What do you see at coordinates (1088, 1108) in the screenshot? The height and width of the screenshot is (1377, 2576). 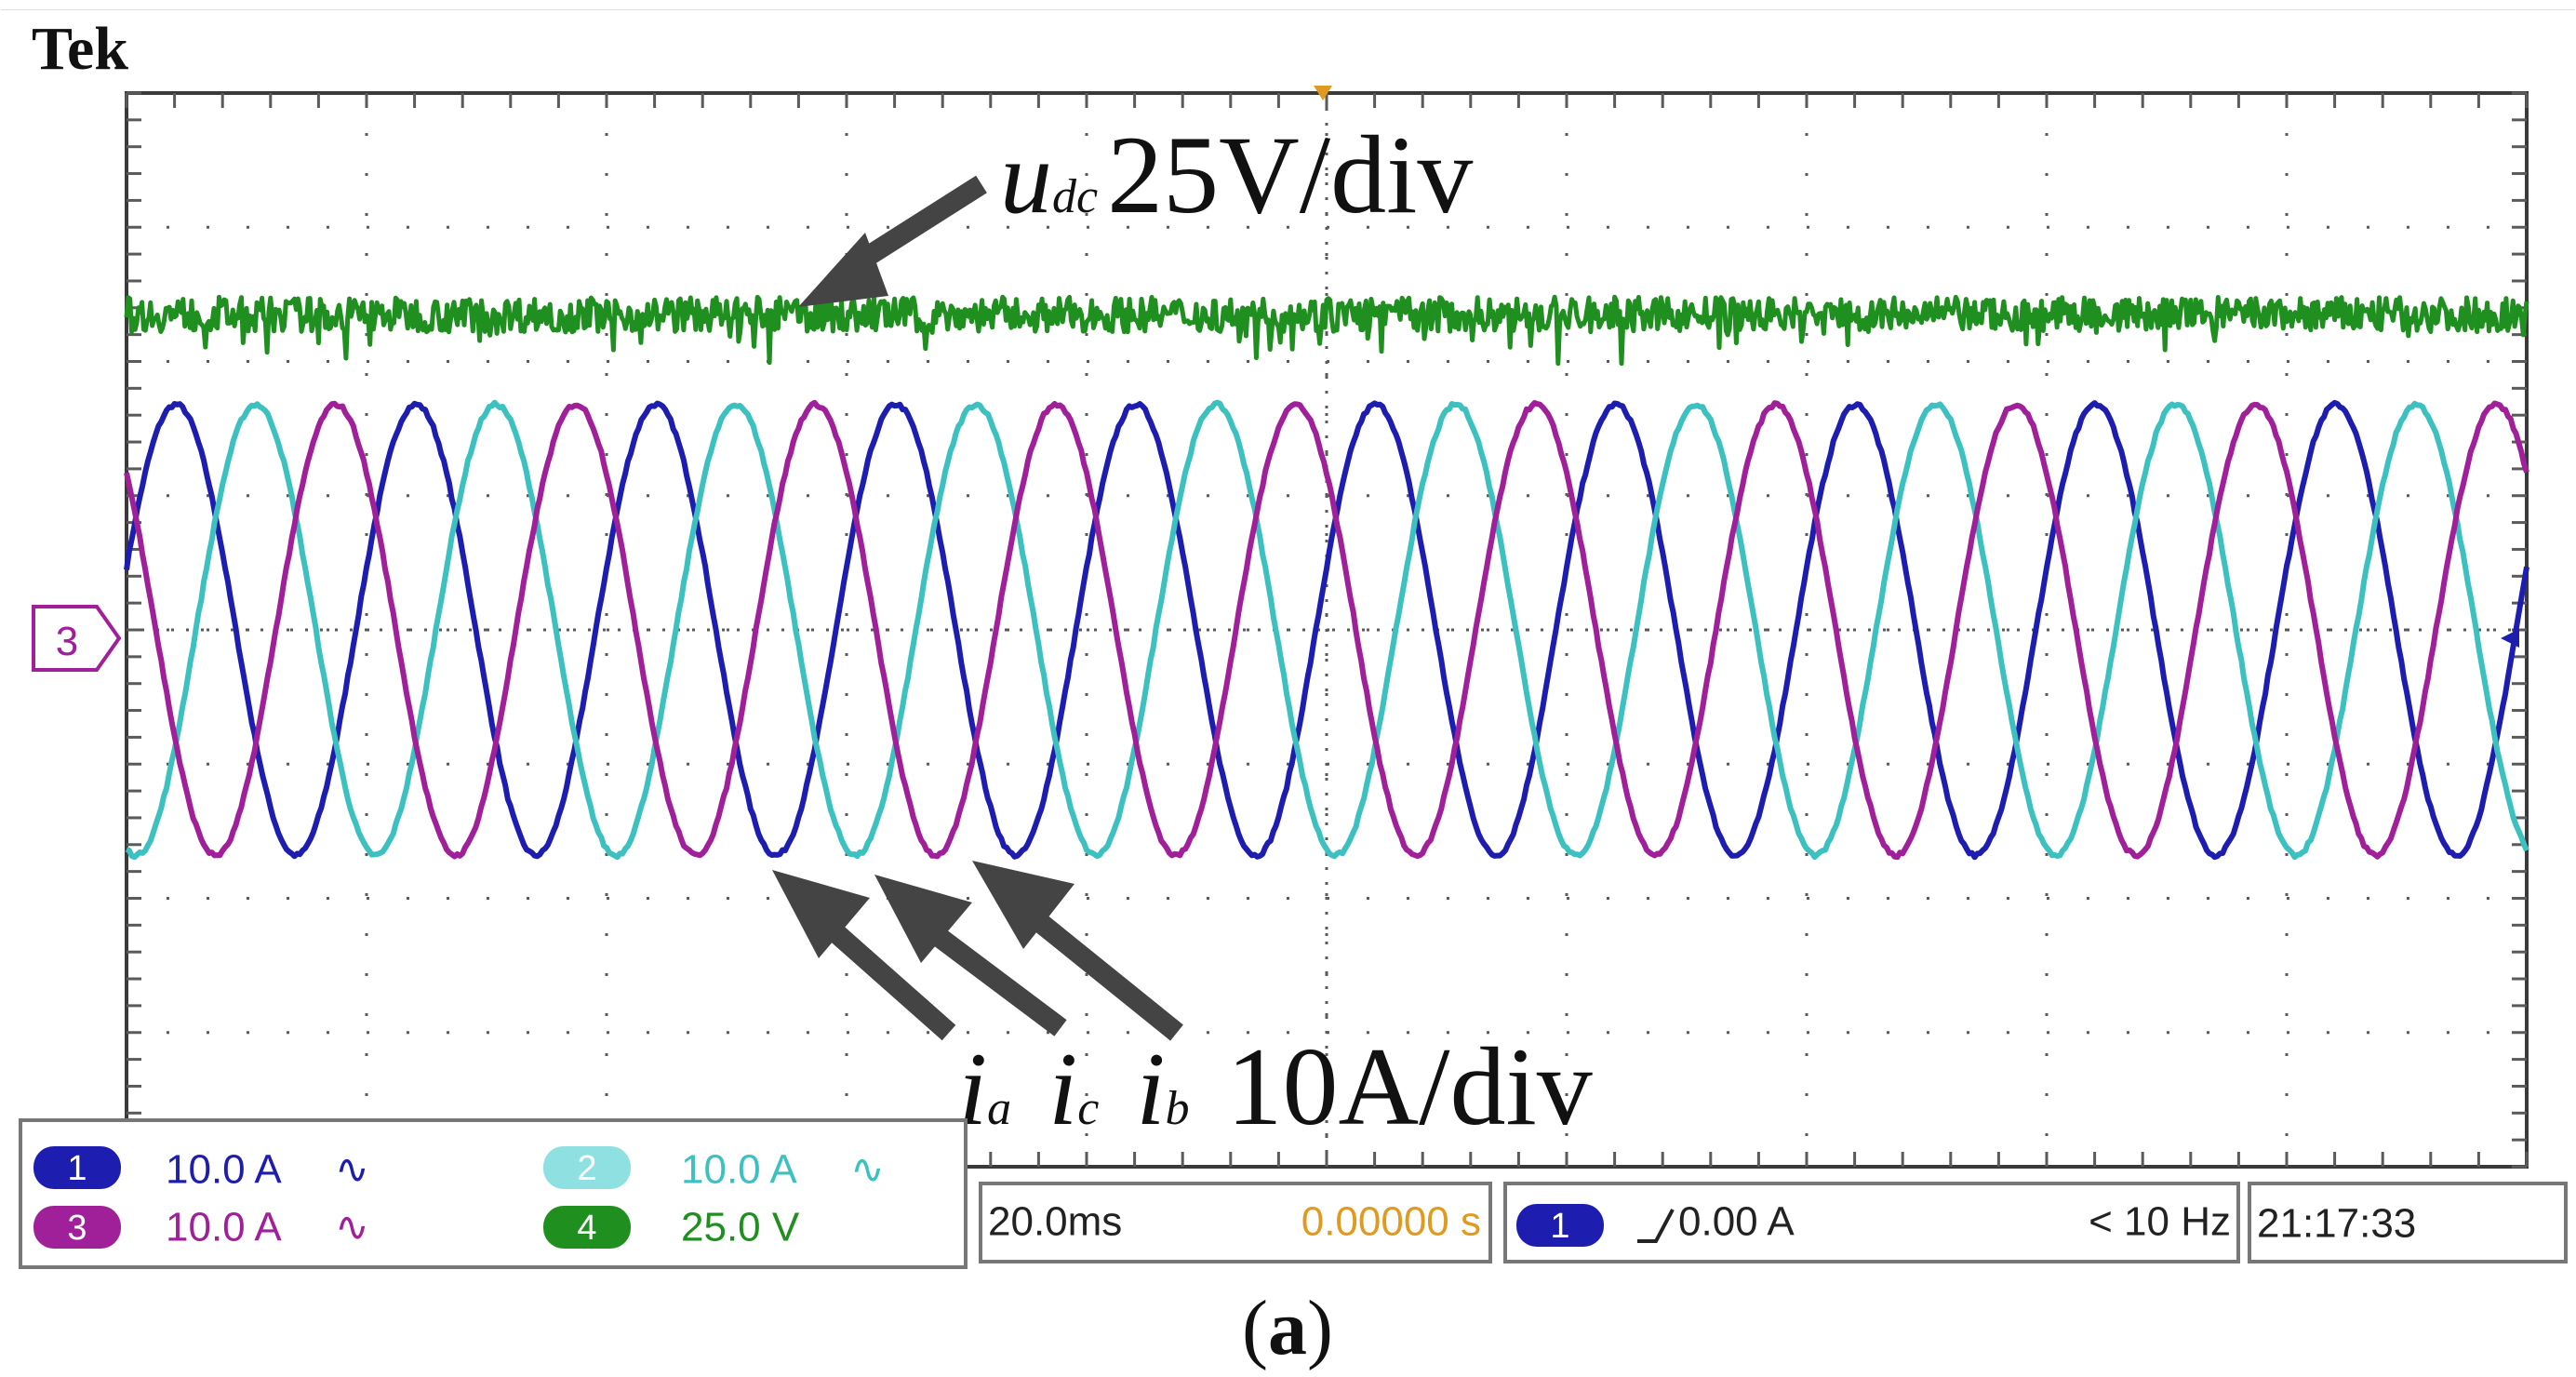 I see `ic-subscript: c` at bounding box center [1088, 1108].